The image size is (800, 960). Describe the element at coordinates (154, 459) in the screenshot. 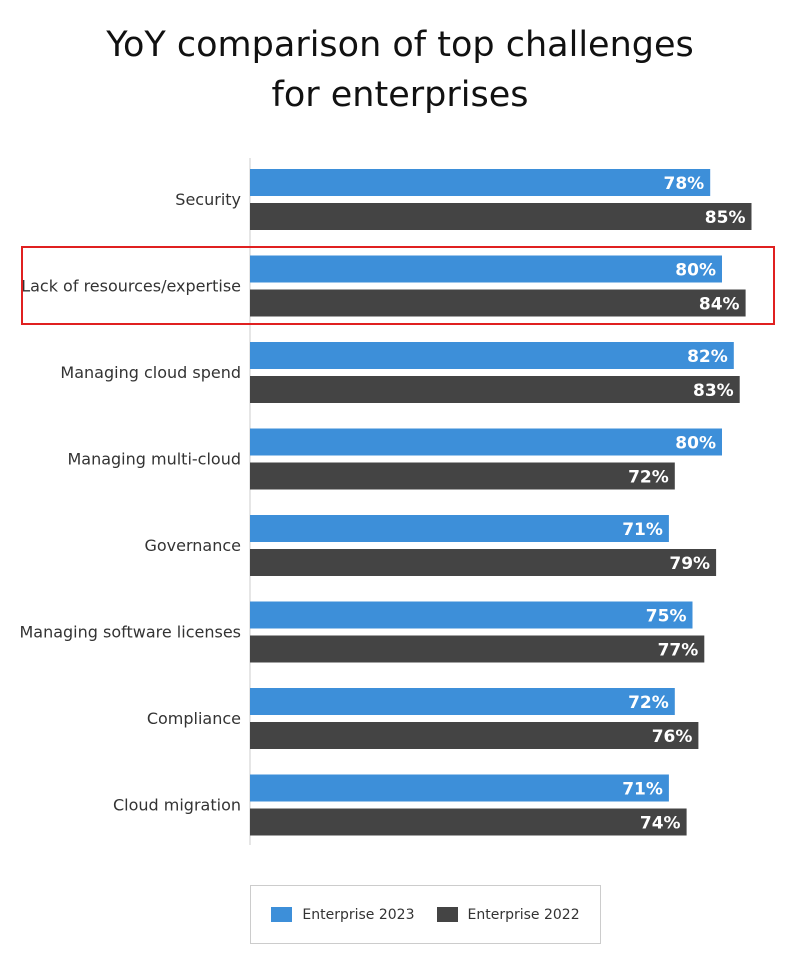

I see `category-label: Managing multi-cloud` at that location.